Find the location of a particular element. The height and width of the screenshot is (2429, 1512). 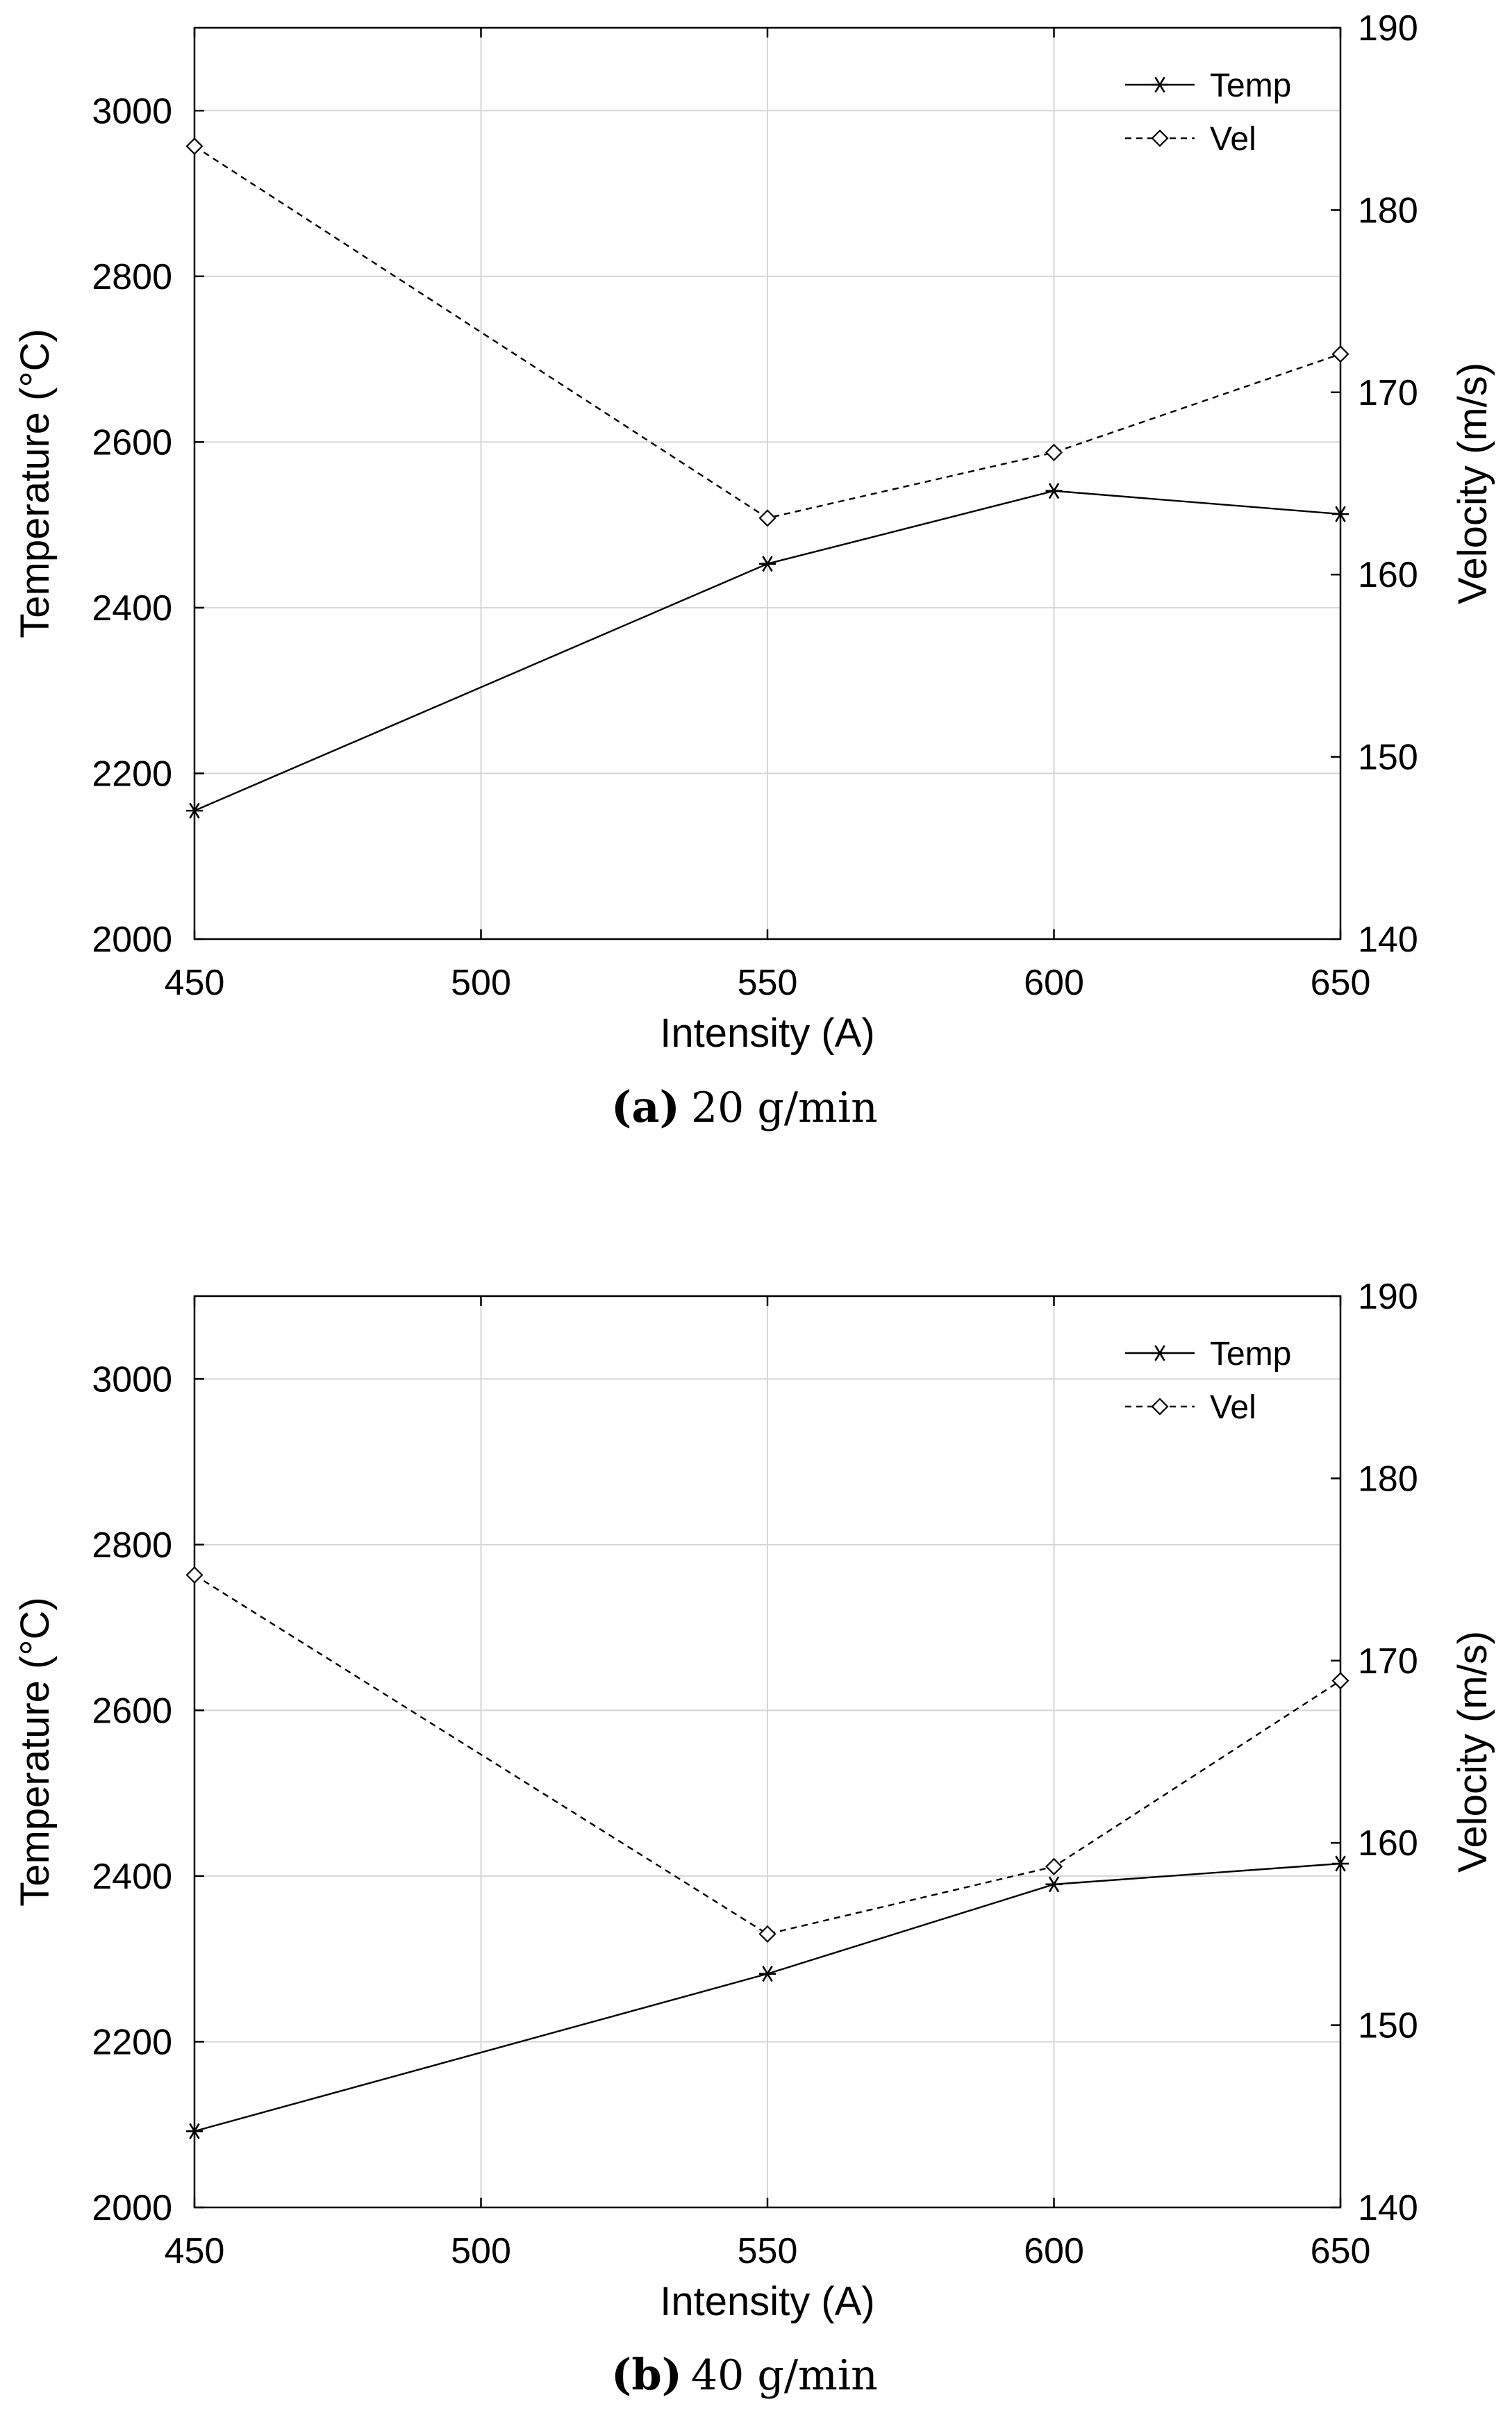

caption: (a) 20 g/min is located at coordinates (745, 1106).